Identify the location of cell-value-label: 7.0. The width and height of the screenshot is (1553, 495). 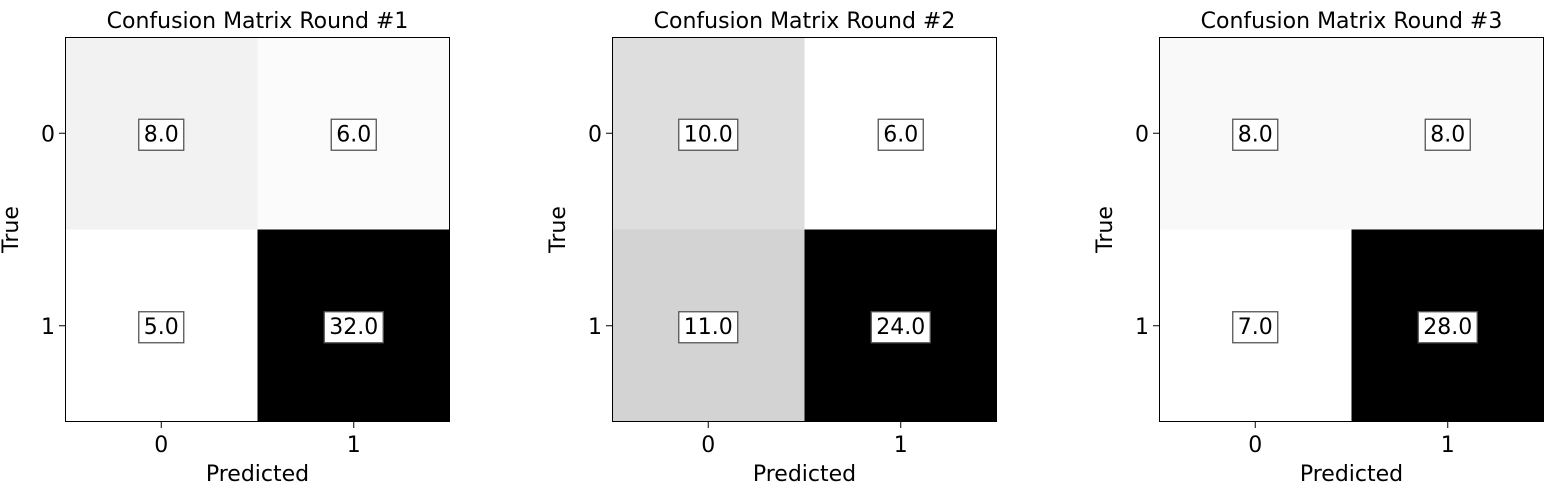
(1255, 327).